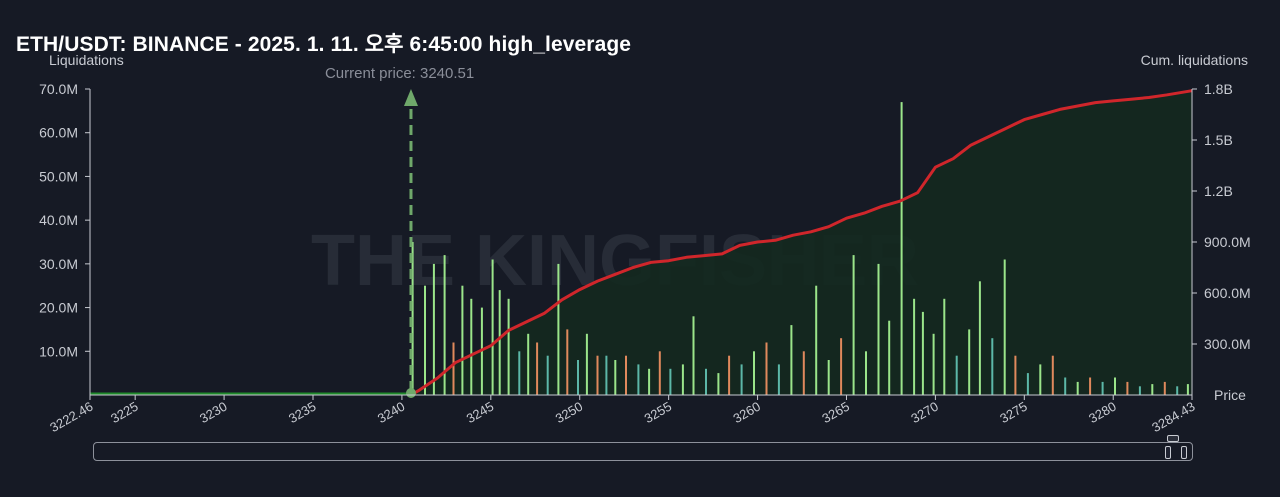 The height and width of the screenshot is (497, 1280). Describe the element at coordinates (1218, 140) in the screenshot. I see `y2-tick-label: 1.5B` at that location.